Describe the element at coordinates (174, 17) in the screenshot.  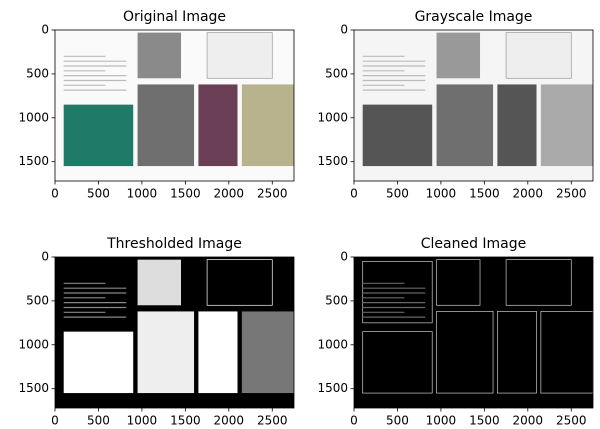
I see `subplot-title: Original Image` at that location.